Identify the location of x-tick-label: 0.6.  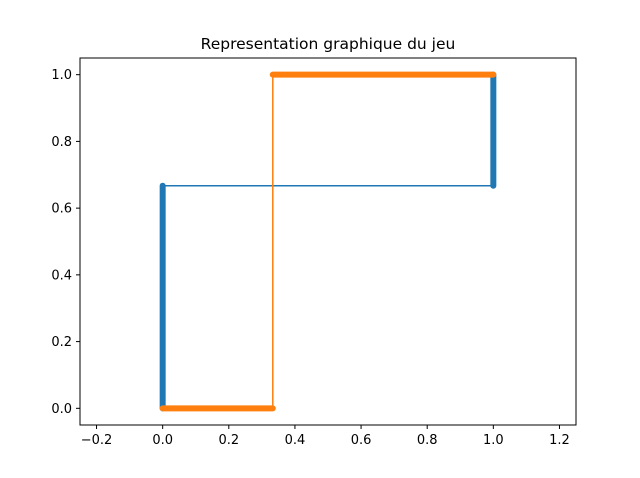
(361, 440).